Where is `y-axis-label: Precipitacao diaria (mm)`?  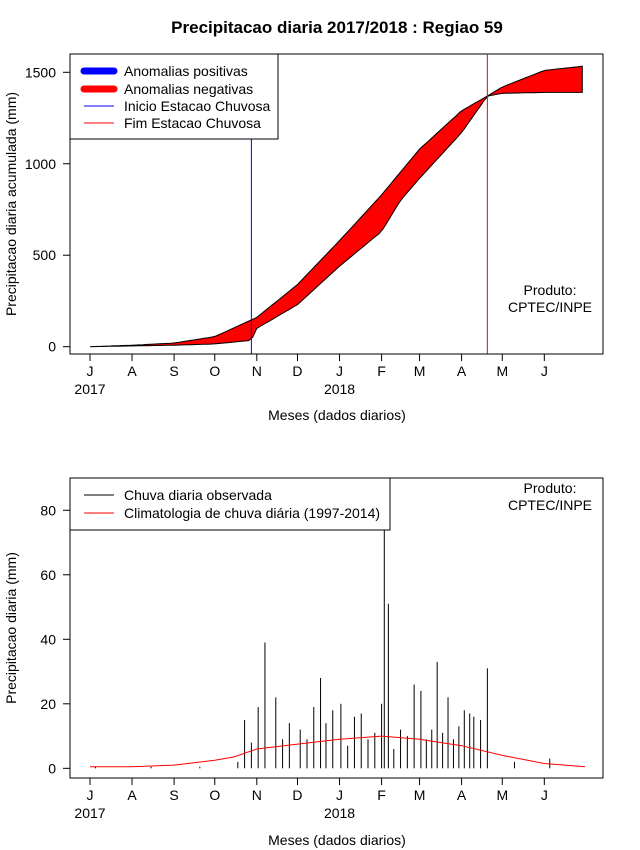 y-axis-label: Precipitacao diaria (mm) is located at coordinates (11, 628).